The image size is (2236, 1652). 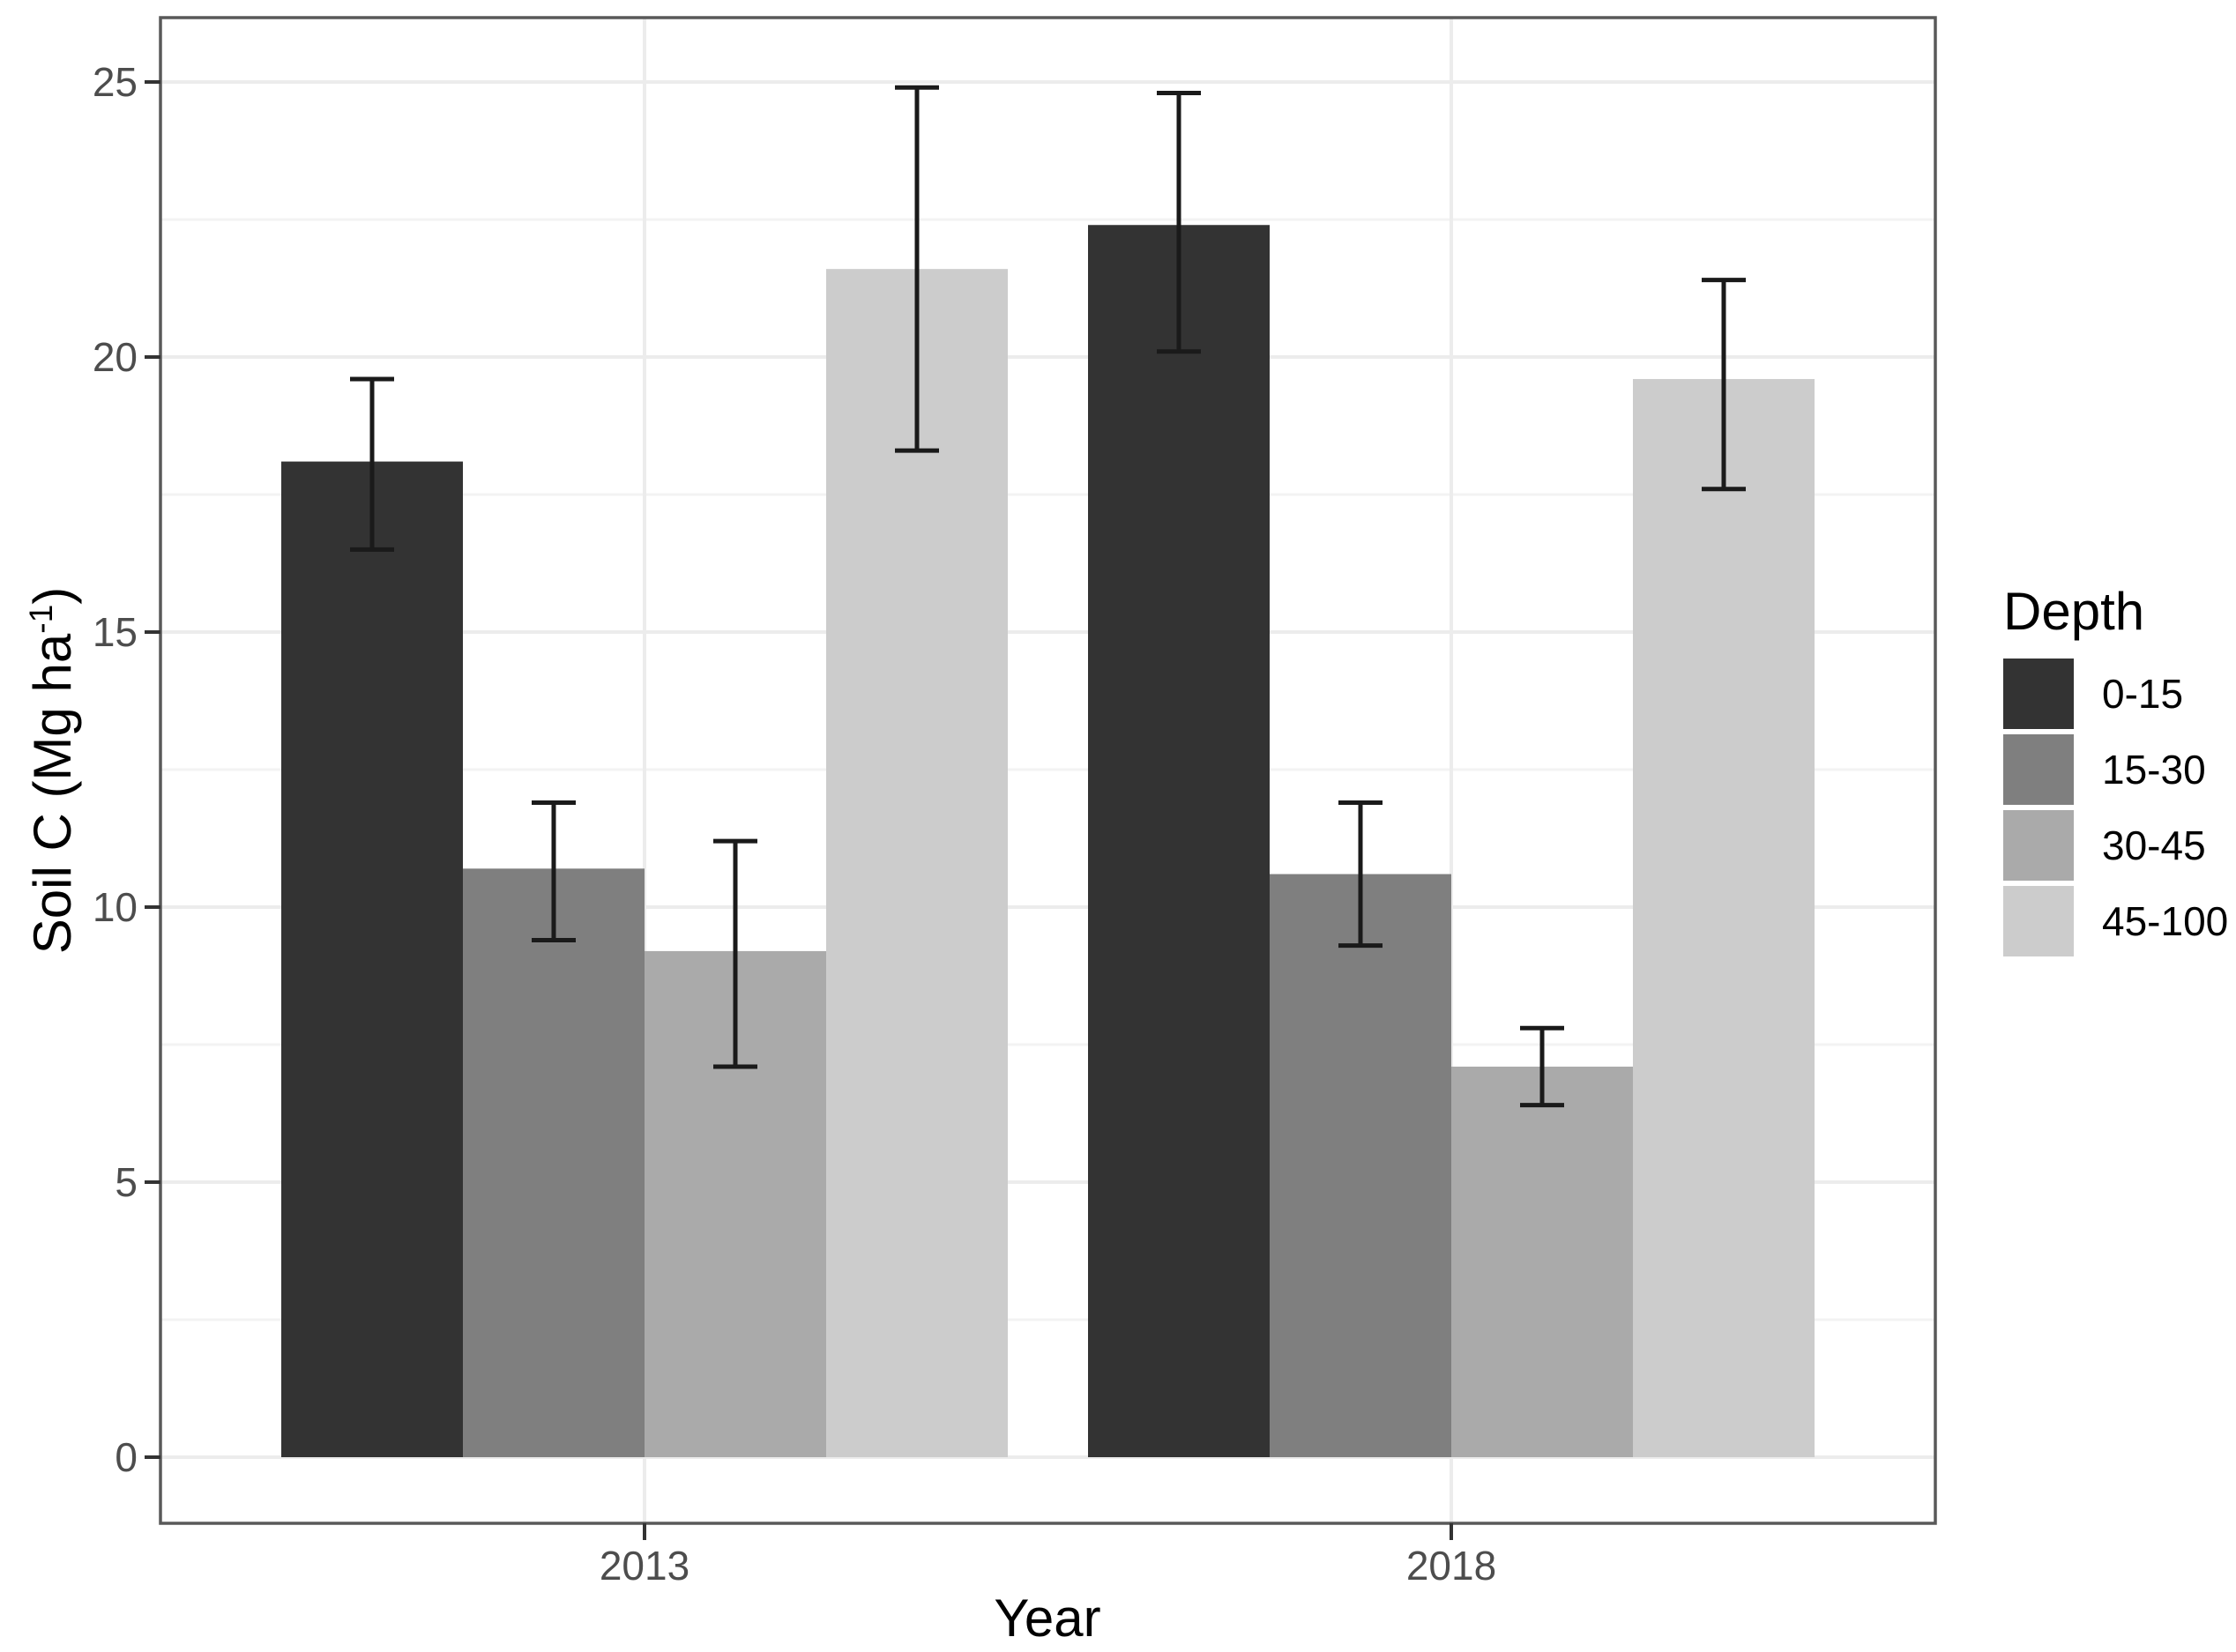 I want to click on x-axis-title: Year, so click(x=1047, y=1618).